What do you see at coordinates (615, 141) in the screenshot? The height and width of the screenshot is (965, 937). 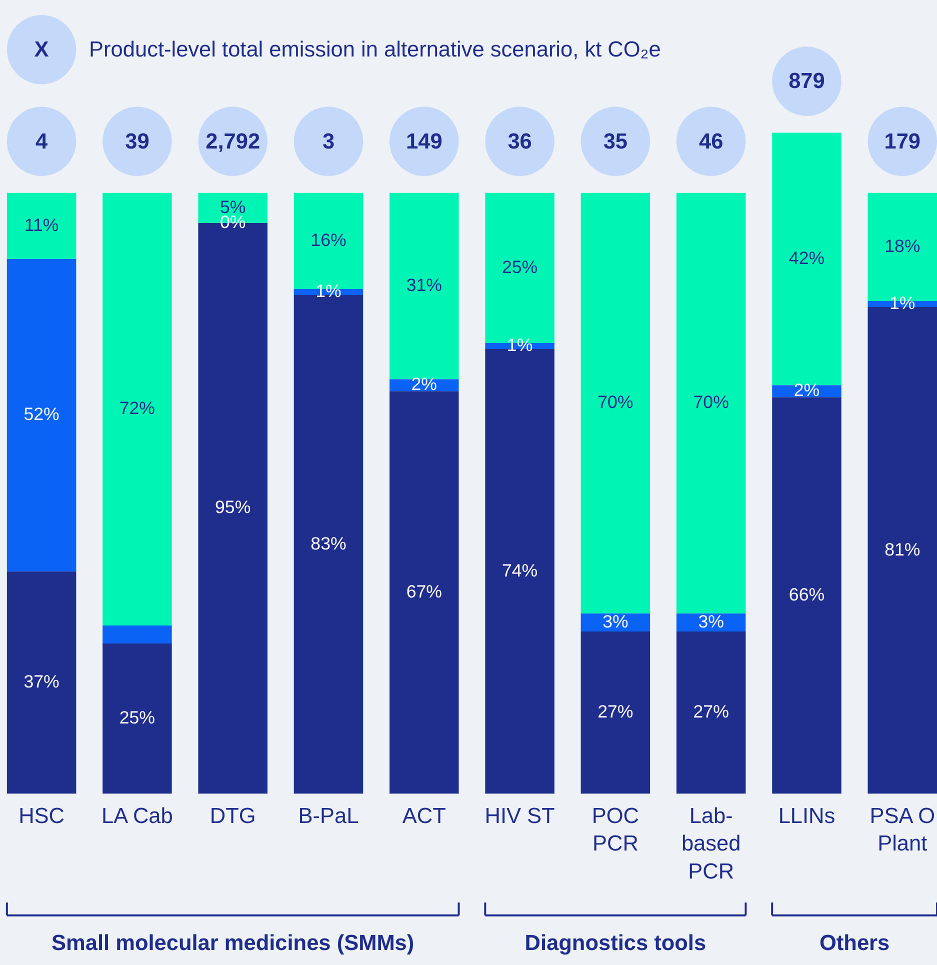 I see `annotation: 35` at bounding box center [615, 141].